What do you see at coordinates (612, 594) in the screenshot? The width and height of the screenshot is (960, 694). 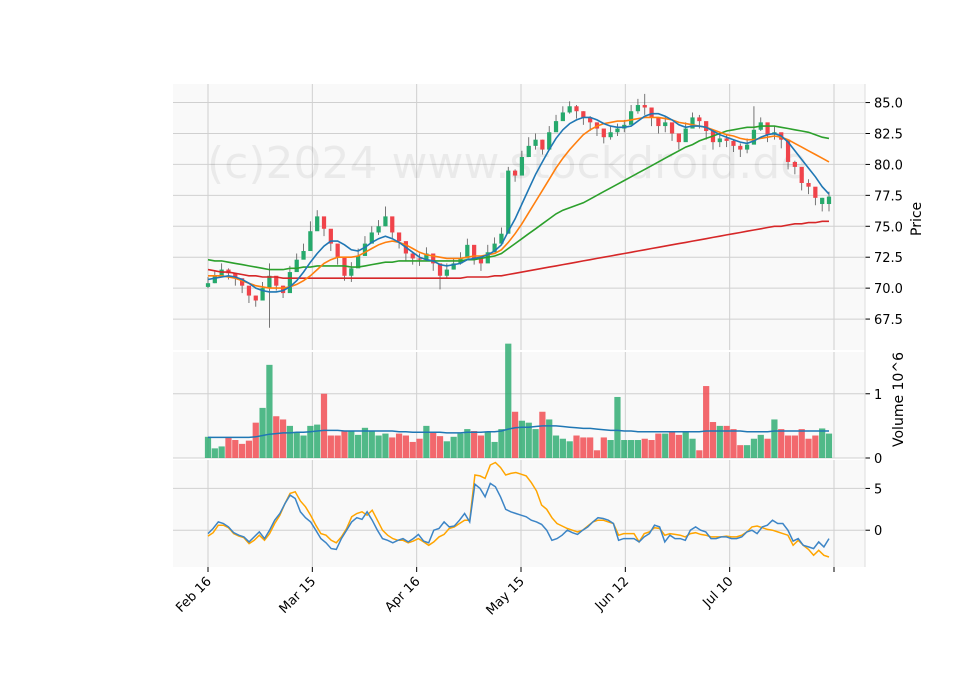 I see `x-tick-label: Jun 12` at bounding box center [612, 594].